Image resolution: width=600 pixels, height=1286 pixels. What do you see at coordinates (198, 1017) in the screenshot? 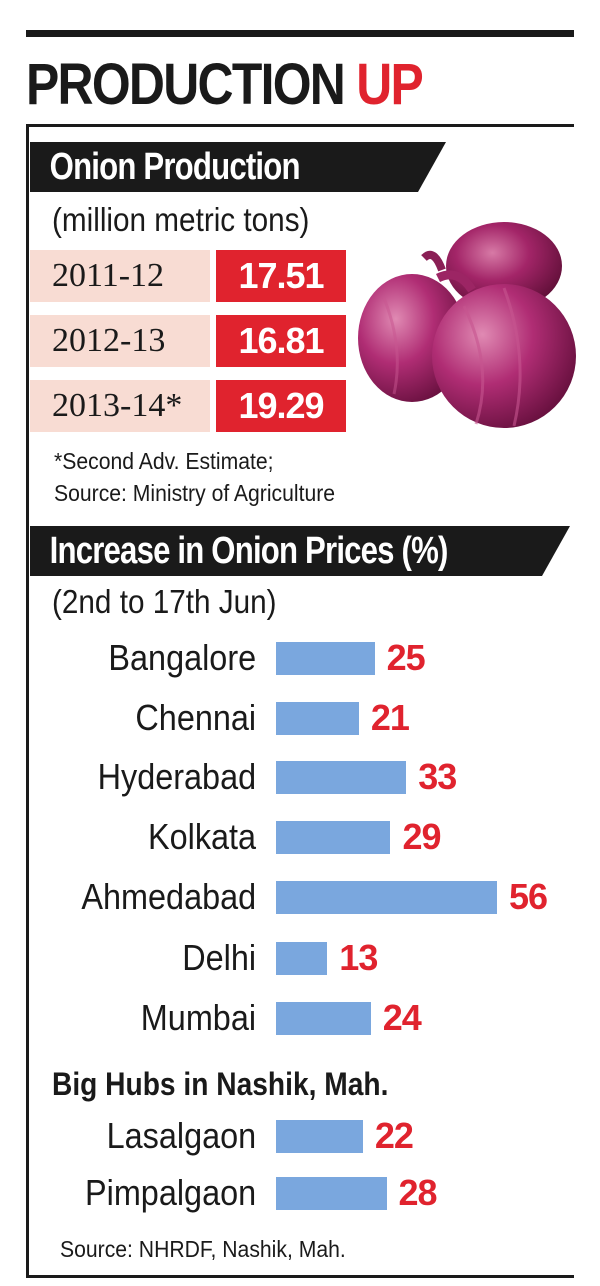
I see `category-label: Mumbai` at bounding box center [198, 1017].